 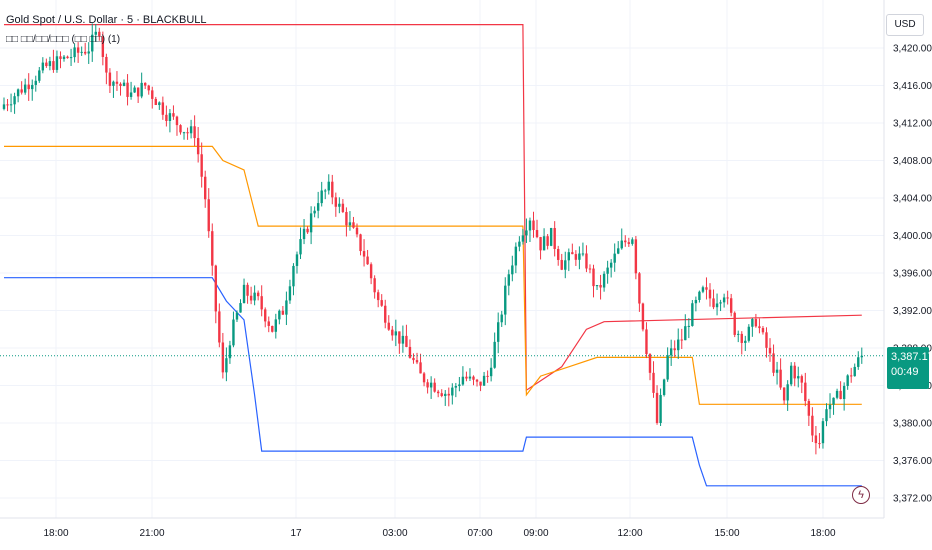 What do you see at coordinates (726, 533) in the screenshot?
I see `x-tick-label: 15:00` at bounding box center [726, 533].